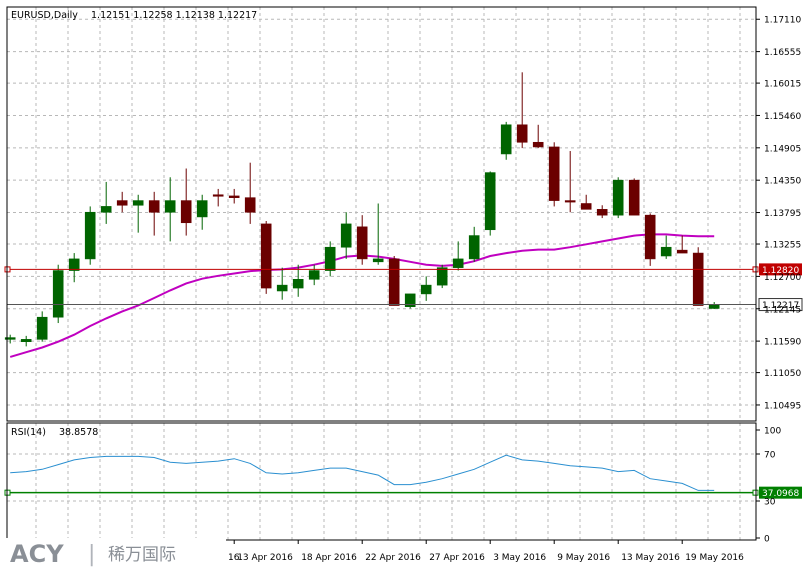  I want to click on rsi-level-tag-label: 37.0968, so click(780, 494).